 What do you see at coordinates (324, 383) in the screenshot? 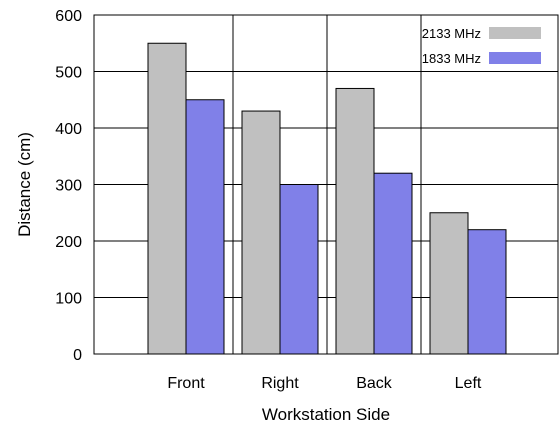
I see `x-axis-ticks: Front Right Back Left` at bounding box center [324, 383].